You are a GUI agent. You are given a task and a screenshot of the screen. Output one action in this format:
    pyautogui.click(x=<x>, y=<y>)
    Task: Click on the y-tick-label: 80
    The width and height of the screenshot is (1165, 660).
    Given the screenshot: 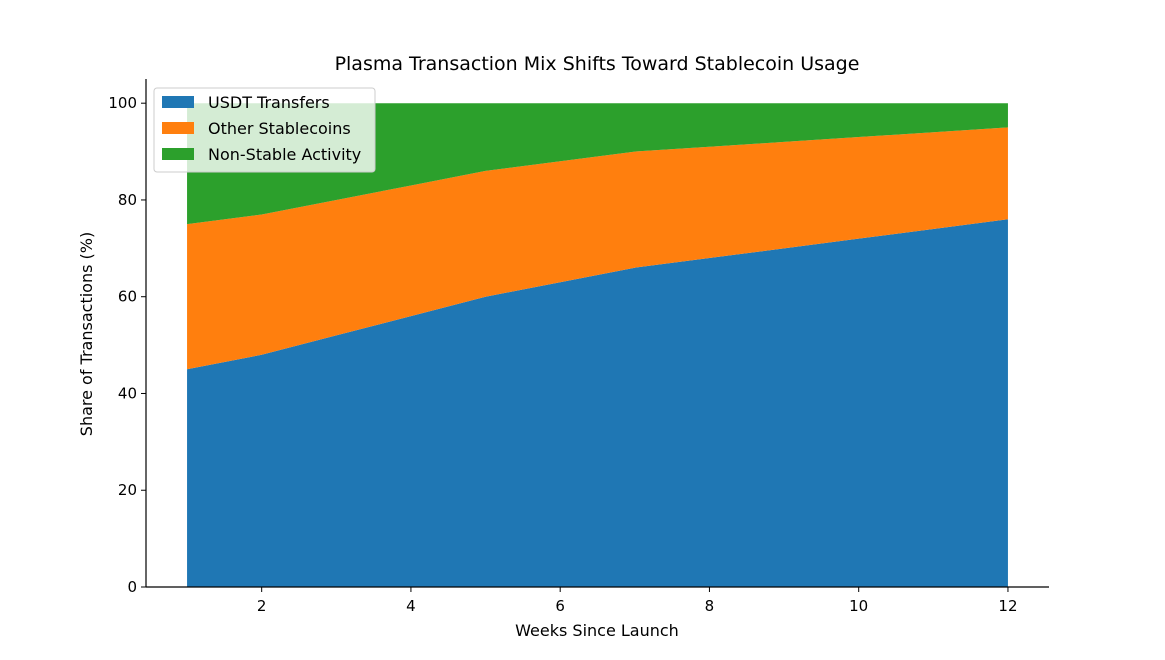 What is the action you would take?
    pyautogui.click(x=127, y=200)
    